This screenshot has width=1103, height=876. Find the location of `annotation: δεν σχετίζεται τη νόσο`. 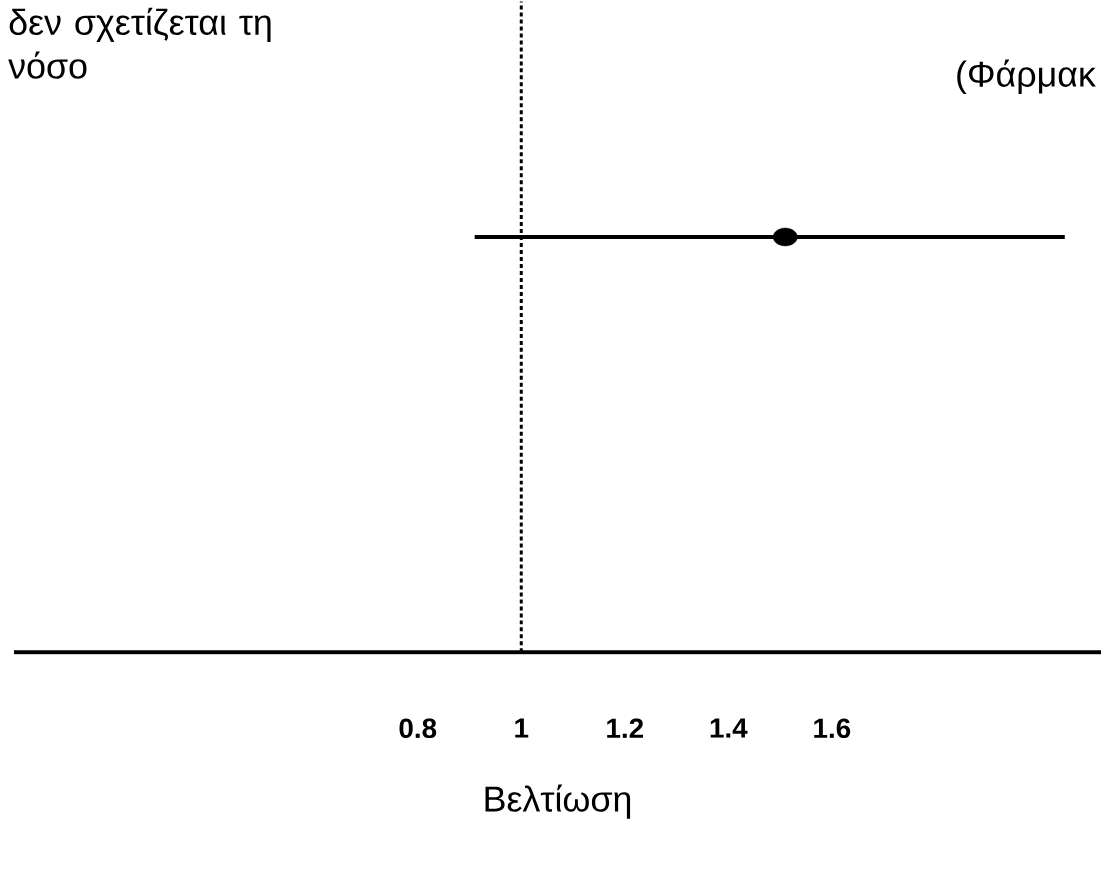

annotation: δεν σχετίζεται τη νόσο is located at coordinates (139, 43).